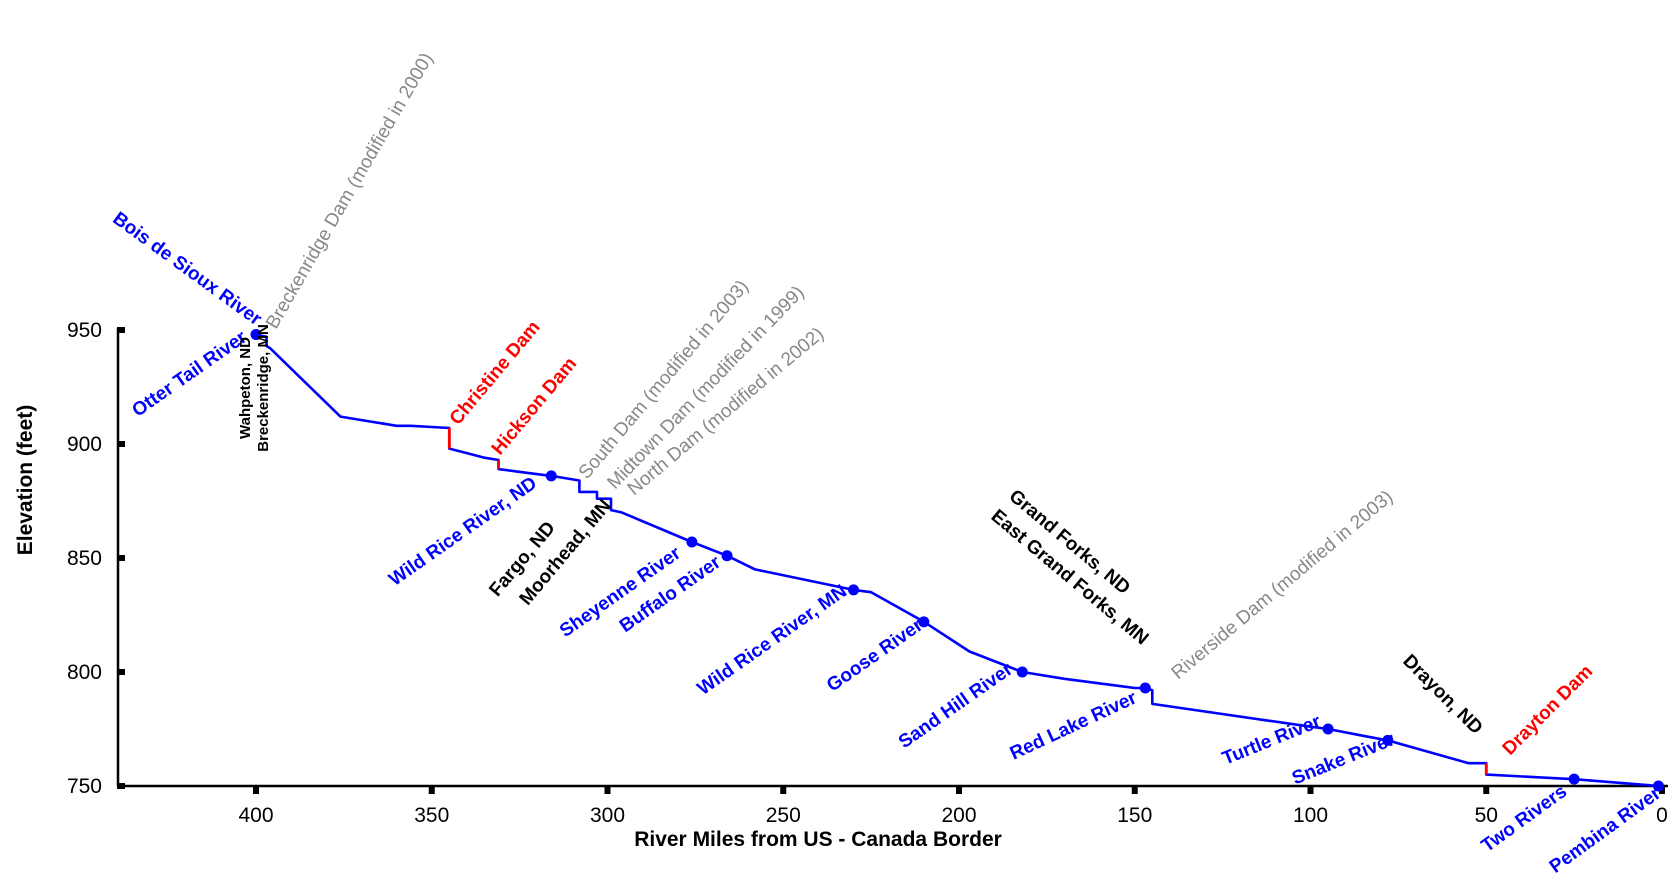 The height and width of the screenshot is (890, 1675). What do you see at coordinates (956, 706) in the screenshot?
I see `tributary-label: Sand Hill River` at bounding box center [956, 706].